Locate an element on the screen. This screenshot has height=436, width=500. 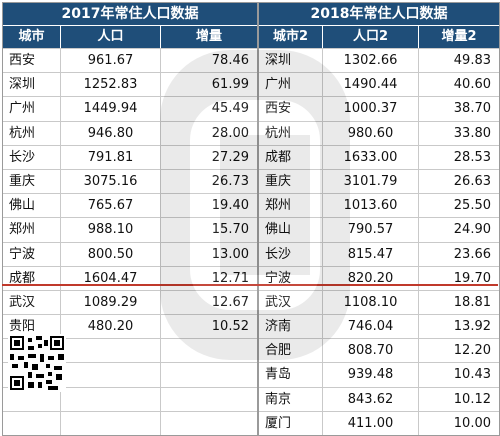
header-city2: 城市2 is located at coordinates (291, 37).